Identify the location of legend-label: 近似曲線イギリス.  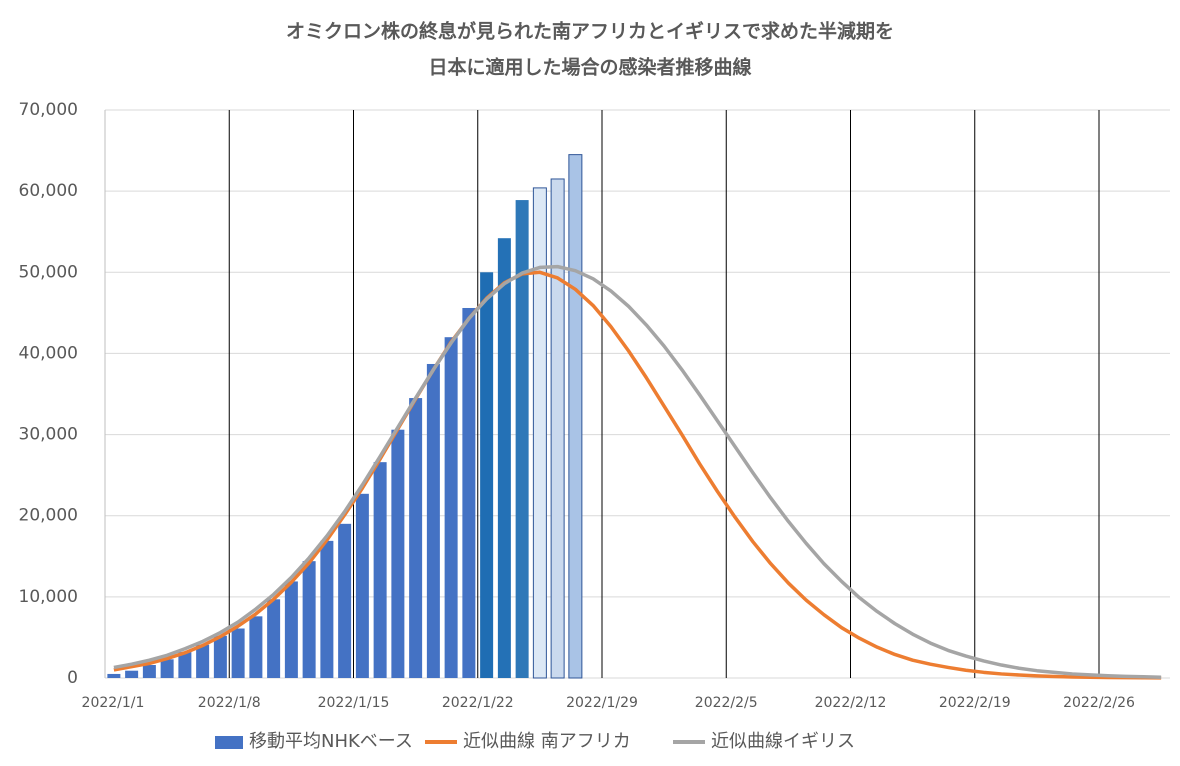
(783, 741).